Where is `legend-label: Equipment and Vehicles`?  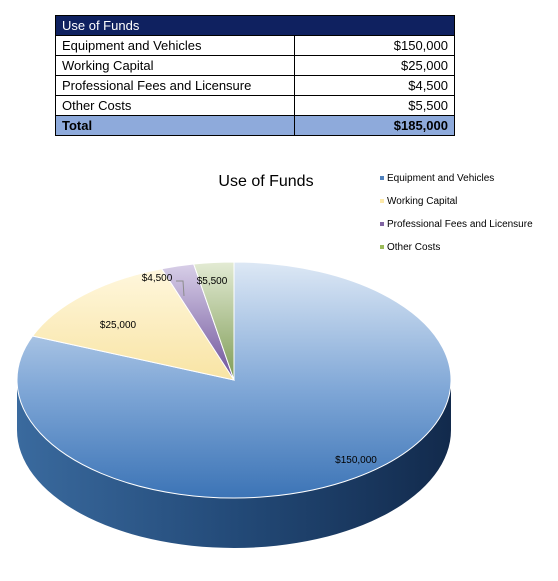
legend-label: Equipment and Vehicles is located at coordinates (440, 178).